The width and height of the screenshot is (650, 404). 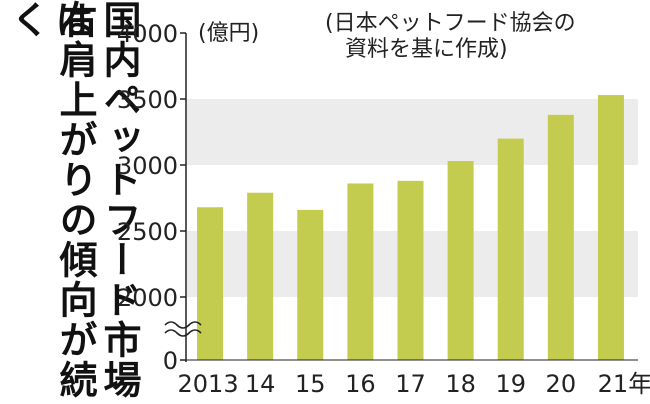 What do you see at coordinates (360, 384) in the screenshot?
I see `x-tick-label: 16` at bounding box center [360, 384].